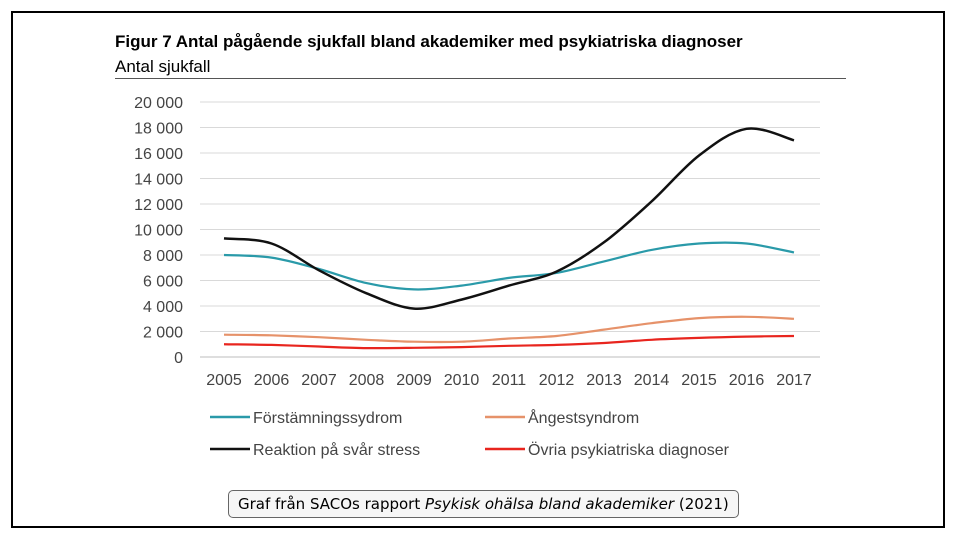  Describe the element at coordinates (224, 380) in the screenshot. I see `x-tick-label: 2005` at that location.